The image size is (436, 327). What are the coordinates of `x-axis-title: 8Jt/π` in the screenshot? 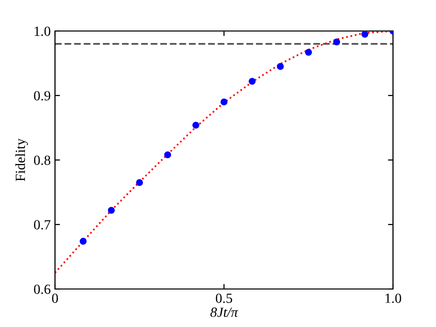 It's located at (224, 312).